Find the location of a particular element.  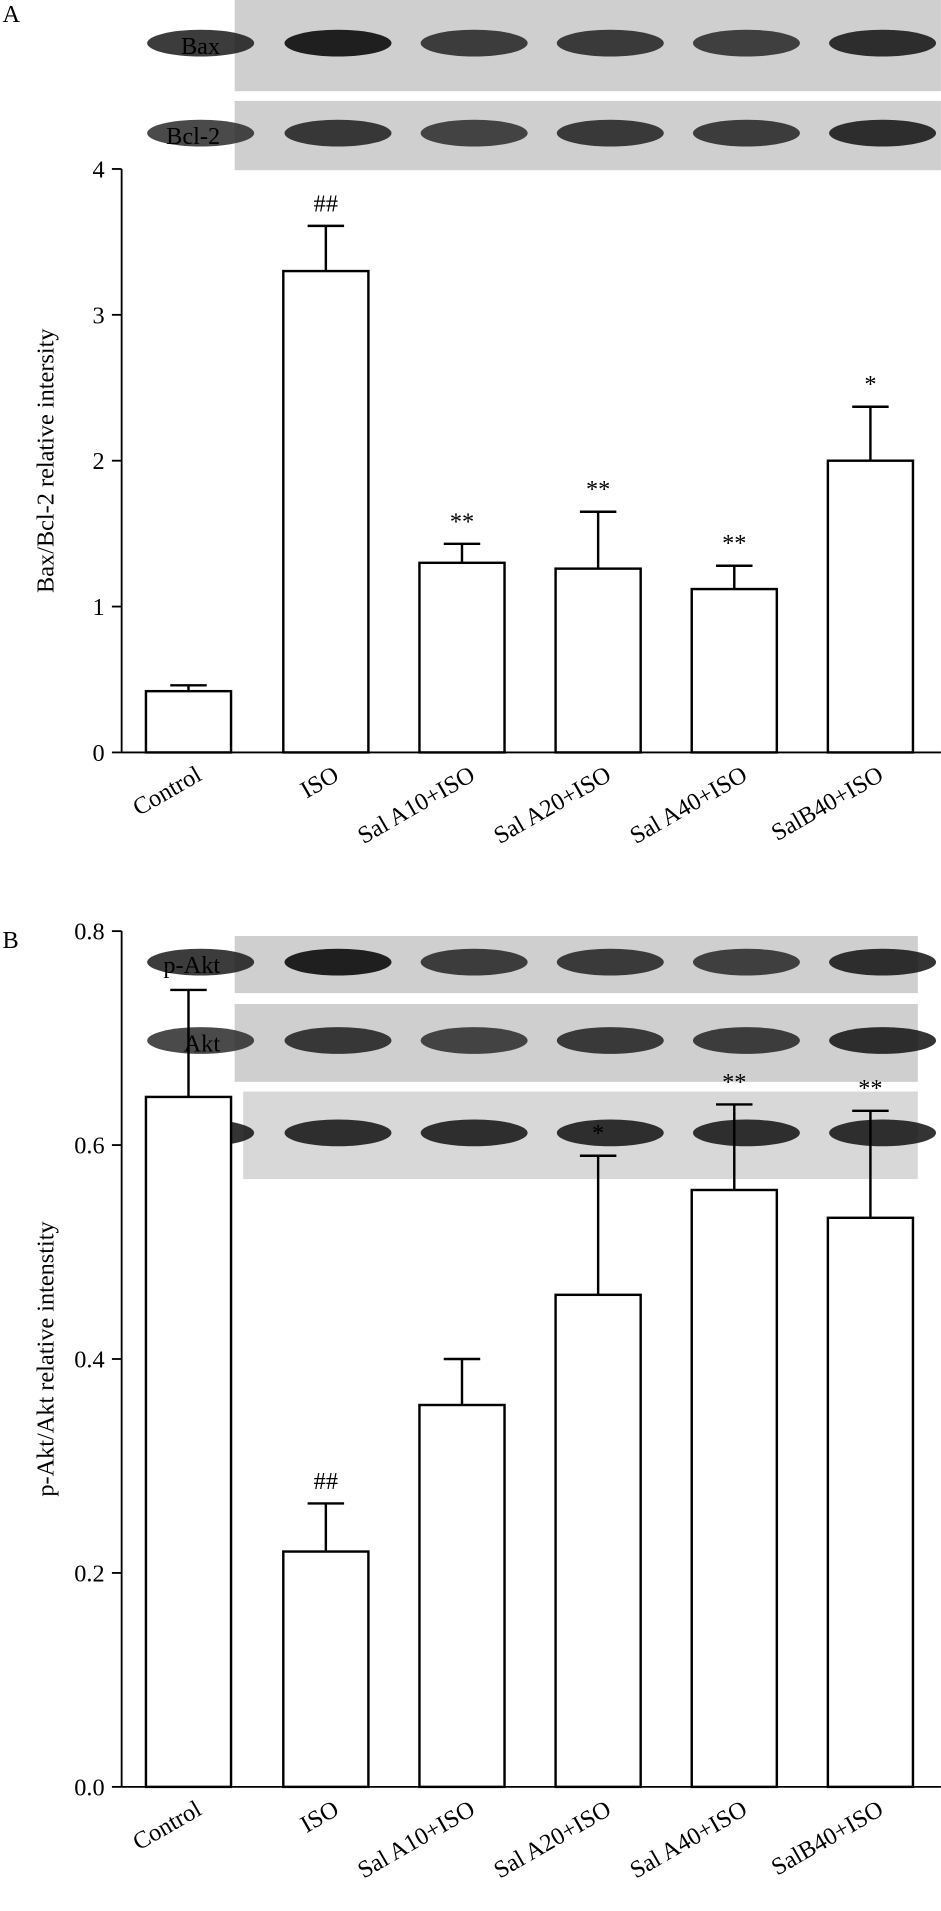

y-tick-label: 3 is located at coordinates (98, 315).